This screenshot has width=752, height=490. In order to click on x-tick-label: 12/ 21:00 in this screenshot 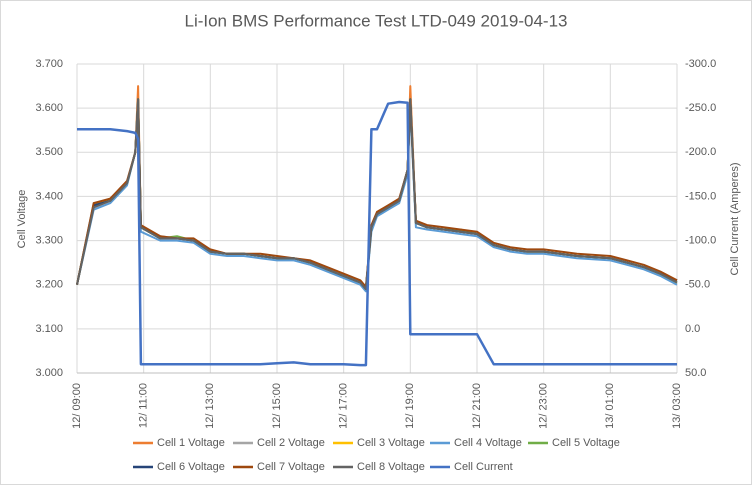, I will do `click(477, 406)`.